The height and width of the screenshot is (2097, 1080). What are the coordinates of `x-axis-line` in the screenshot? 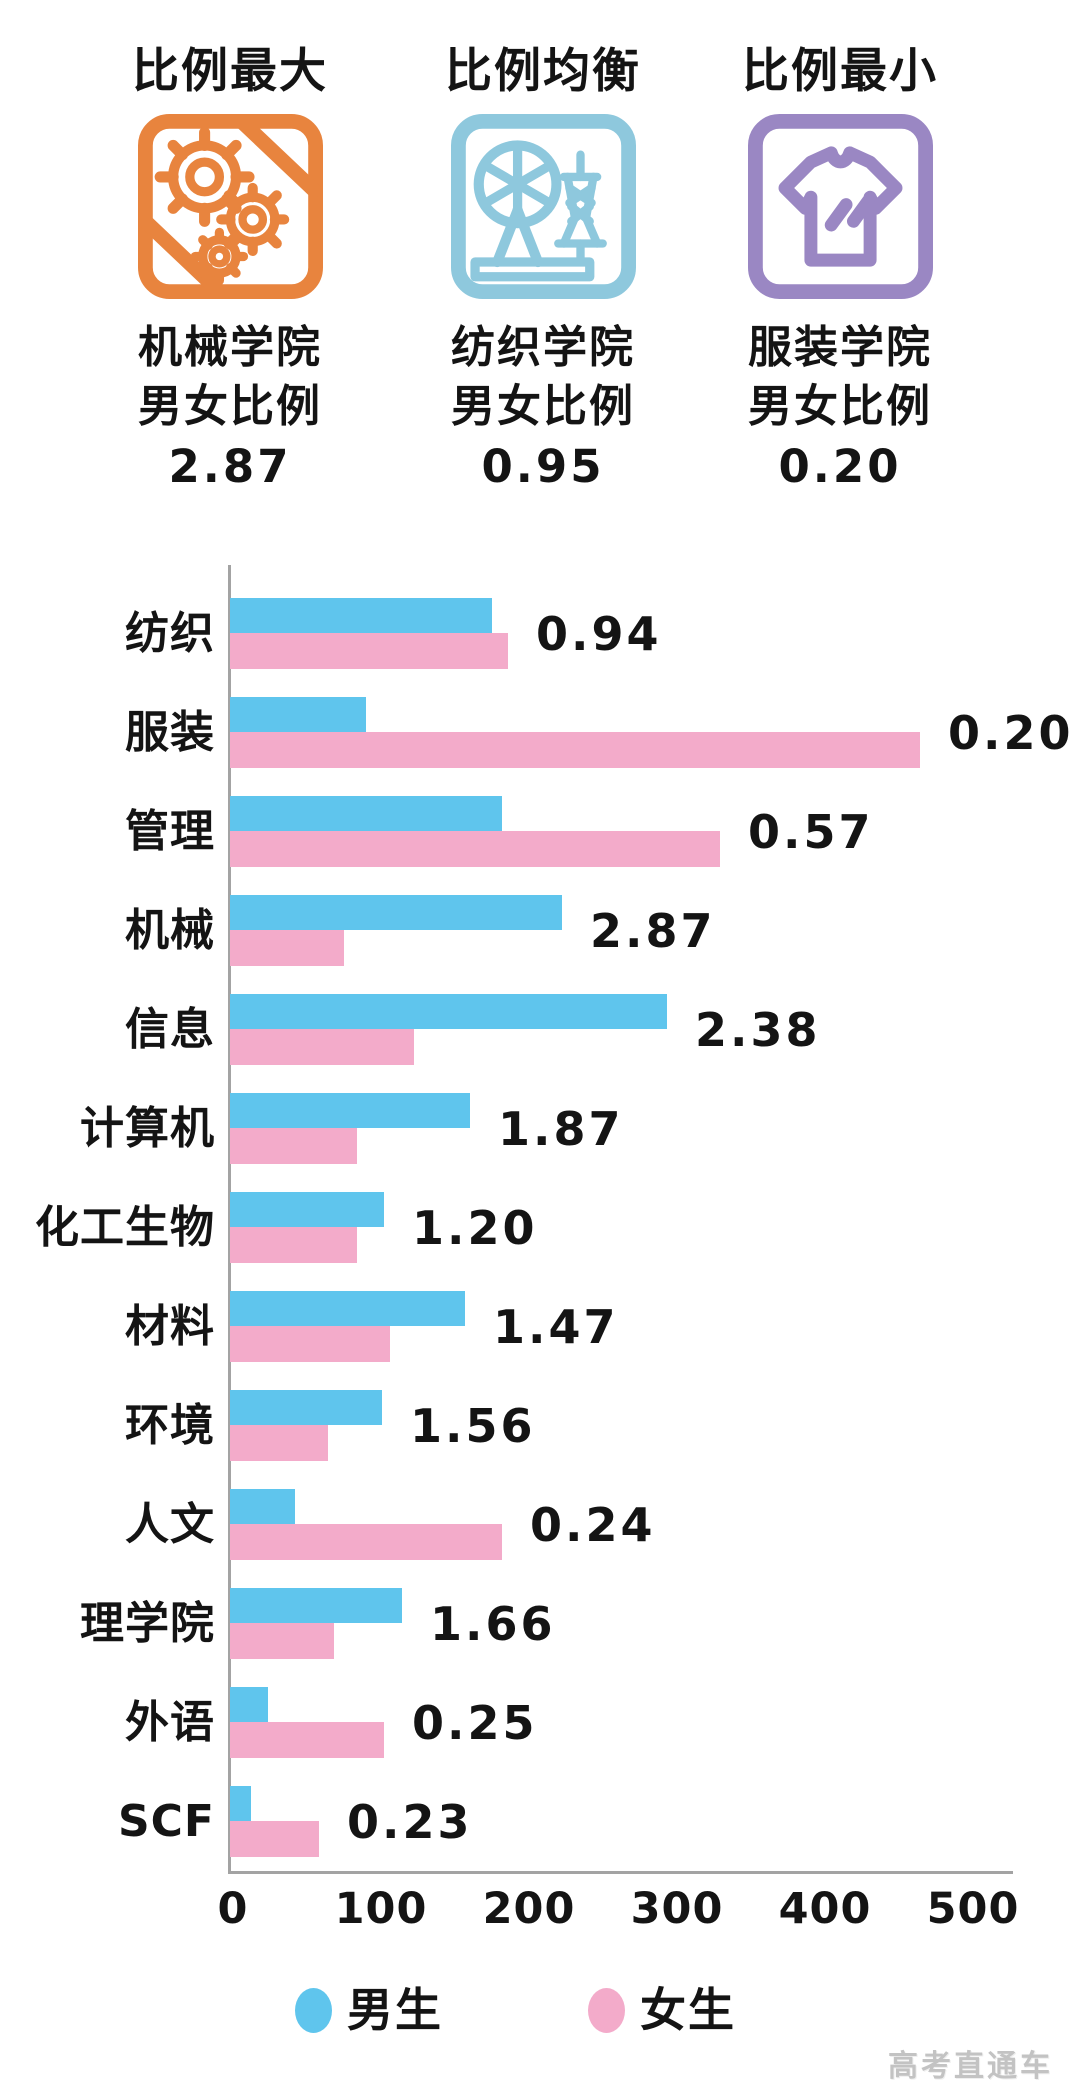 It's located at (620, 1872).